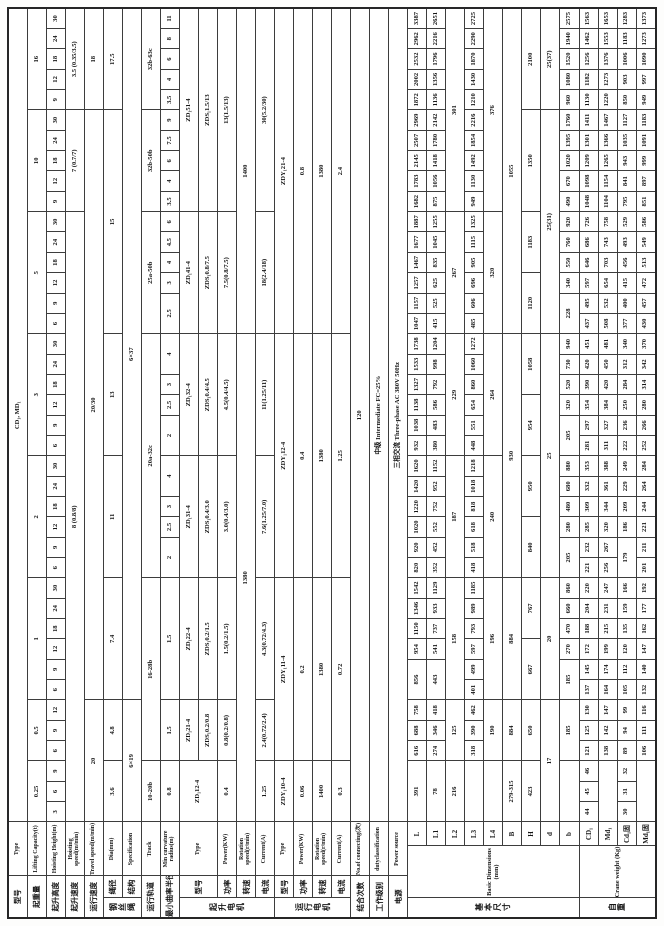 Image resolution: width=664 pixels, height=926 pixels. Describe the element at coordinates (646, 303) in the screenshot. I see `table-cell: 457` at that location.